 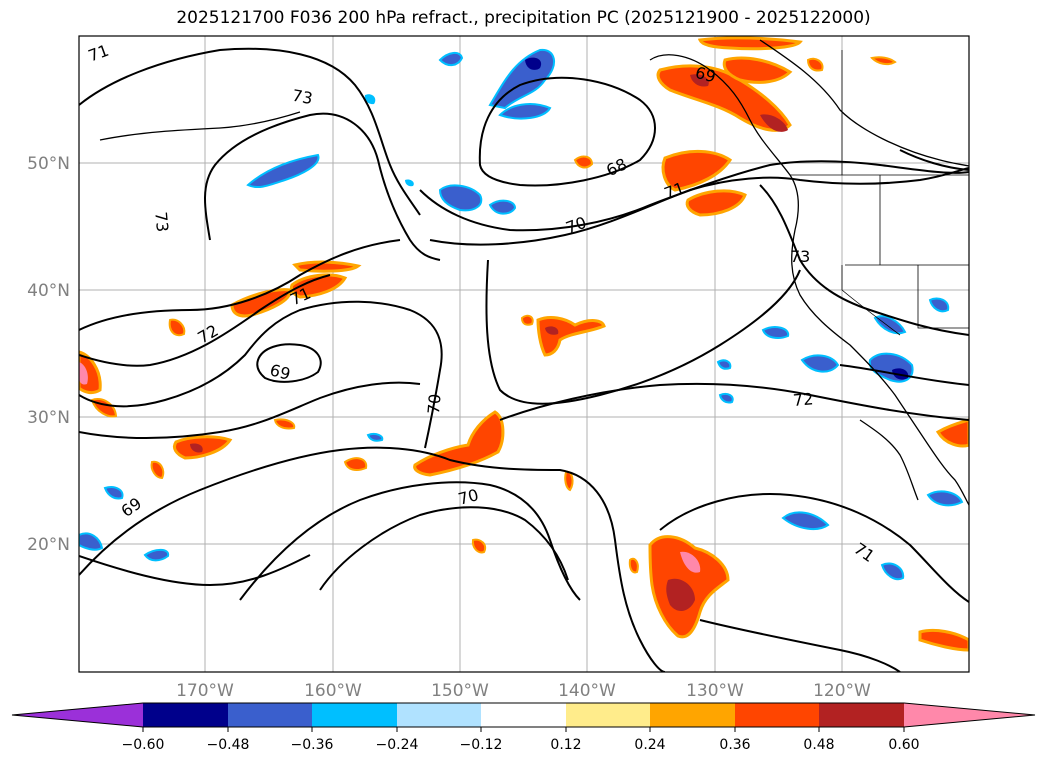 I want to click on lon-label: 150°W, so click(x=460, y=691).